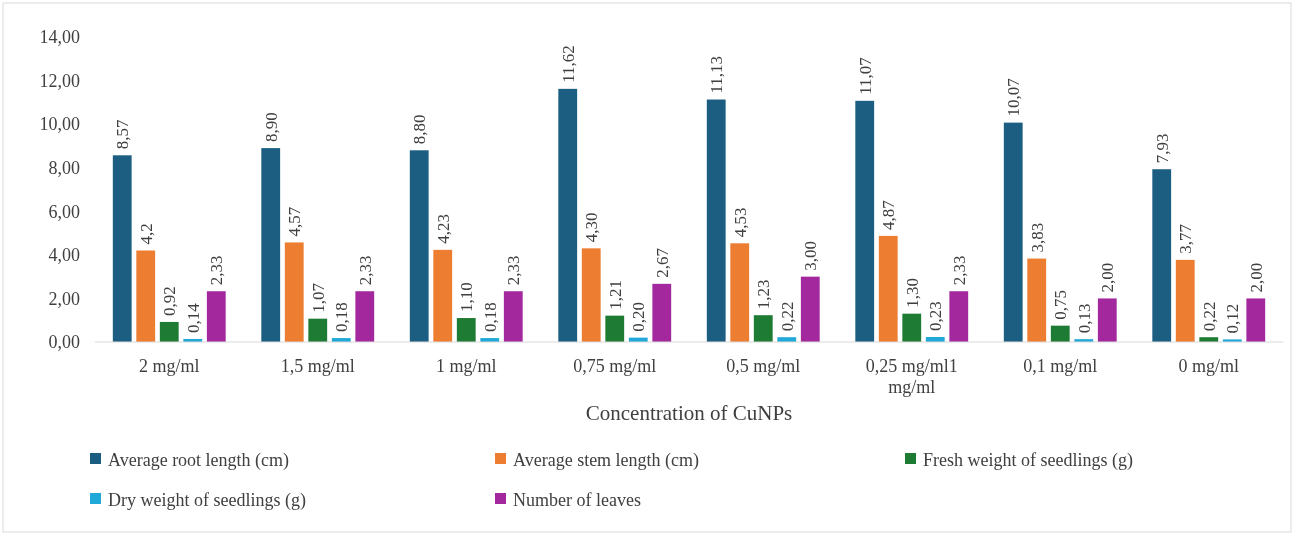  What do you see at coordinates (317, 366) in the screenshot?
I see `x-tick-label: 1,5 mg/ml` at bounding box center [317, 366].